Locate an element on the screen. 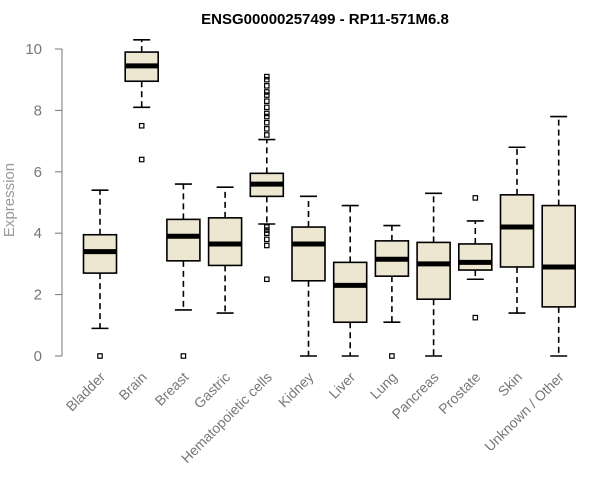  x-tick-label: Brain is located at coordinates (132, 386).